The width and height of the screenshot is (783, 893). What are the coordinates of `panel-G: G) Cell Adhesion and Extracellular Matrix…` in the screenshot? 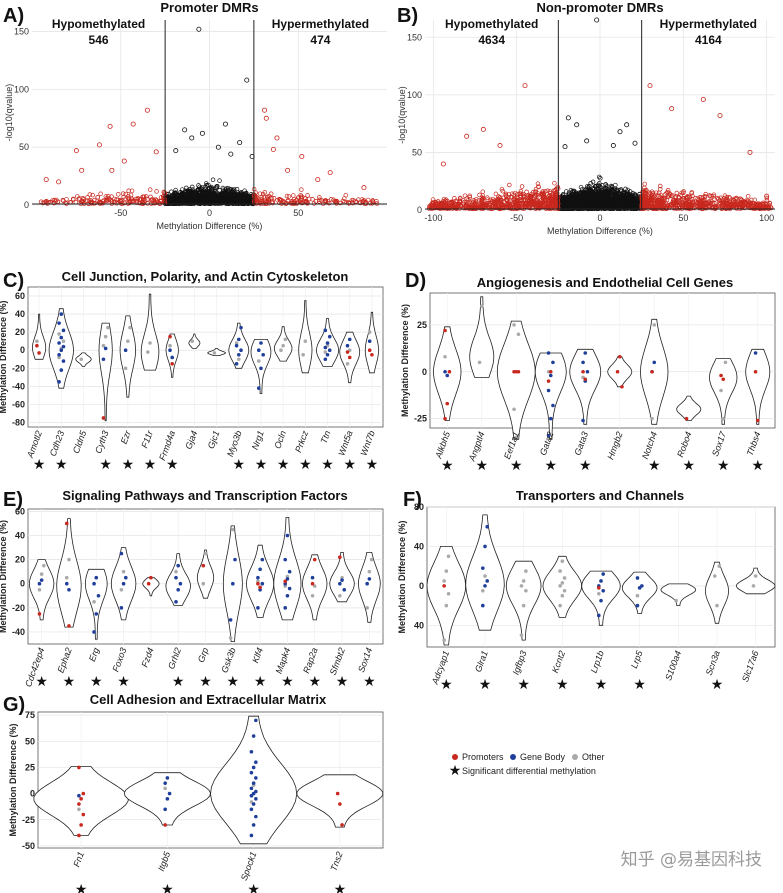 It's located at (193, 792).